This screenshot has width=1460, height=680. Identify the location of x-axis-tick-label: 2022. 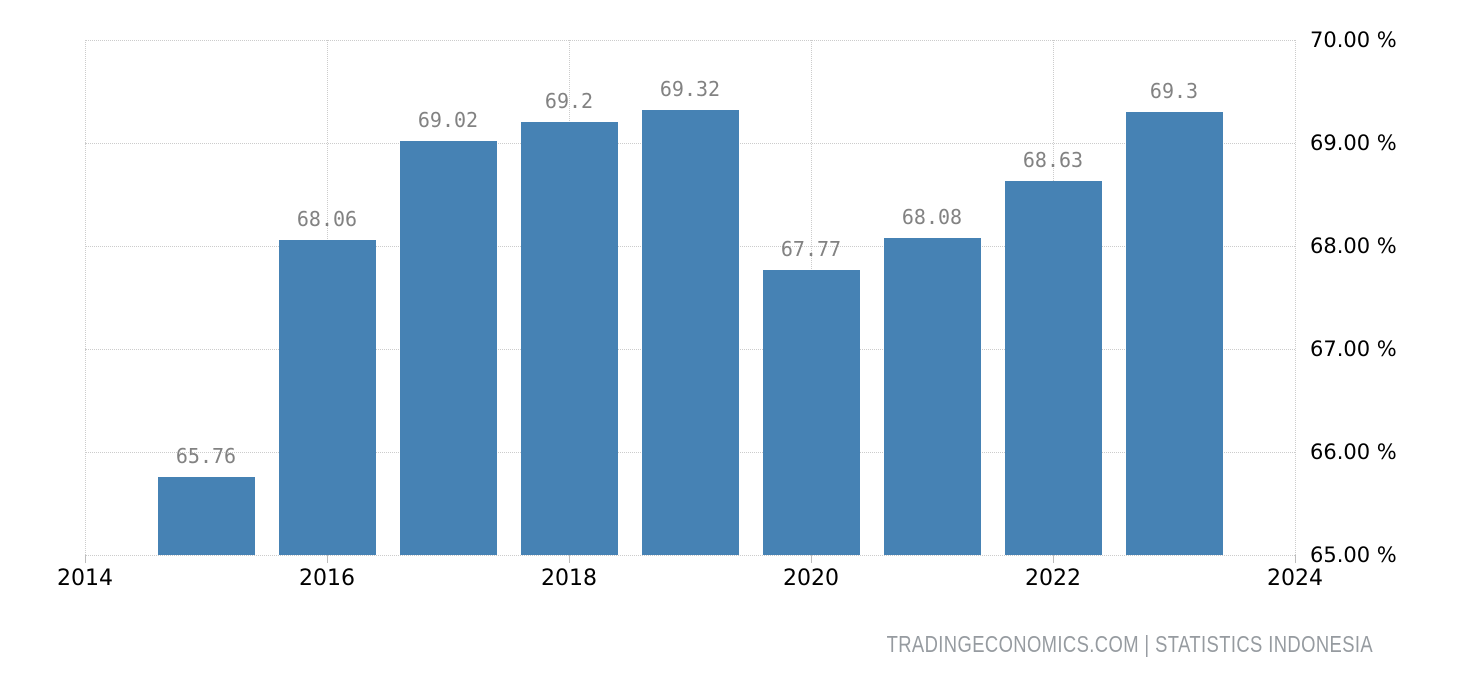
(1053, 578).